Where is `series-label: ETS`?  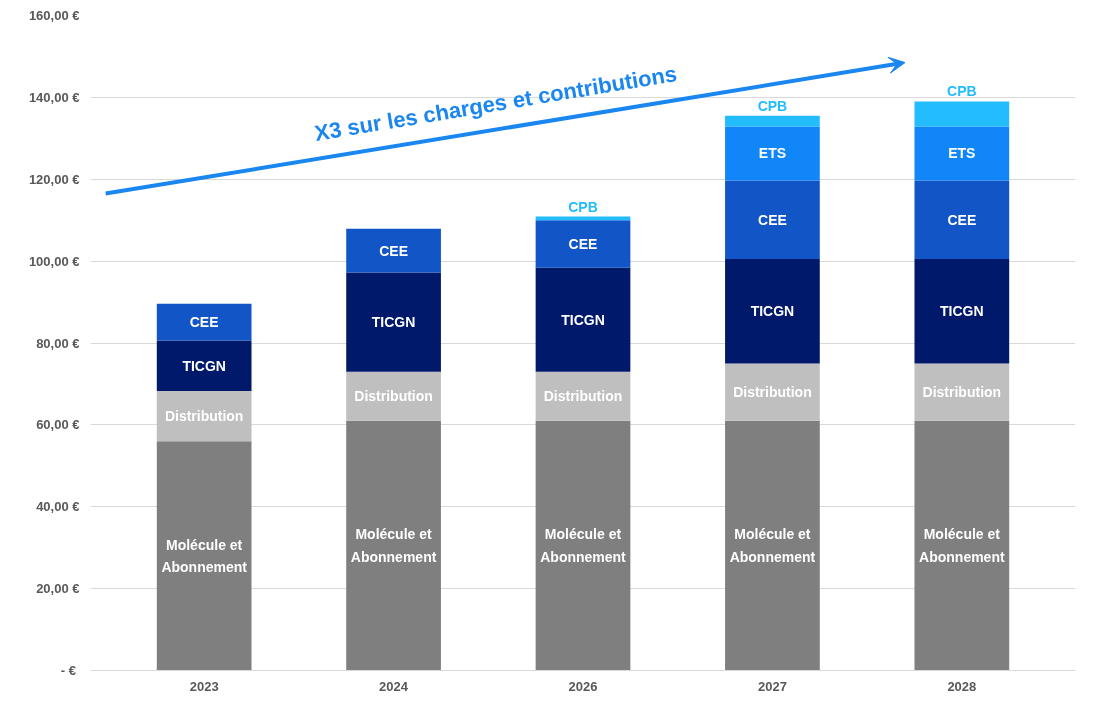 series-label: ETS is located at coordinates (772, 153).